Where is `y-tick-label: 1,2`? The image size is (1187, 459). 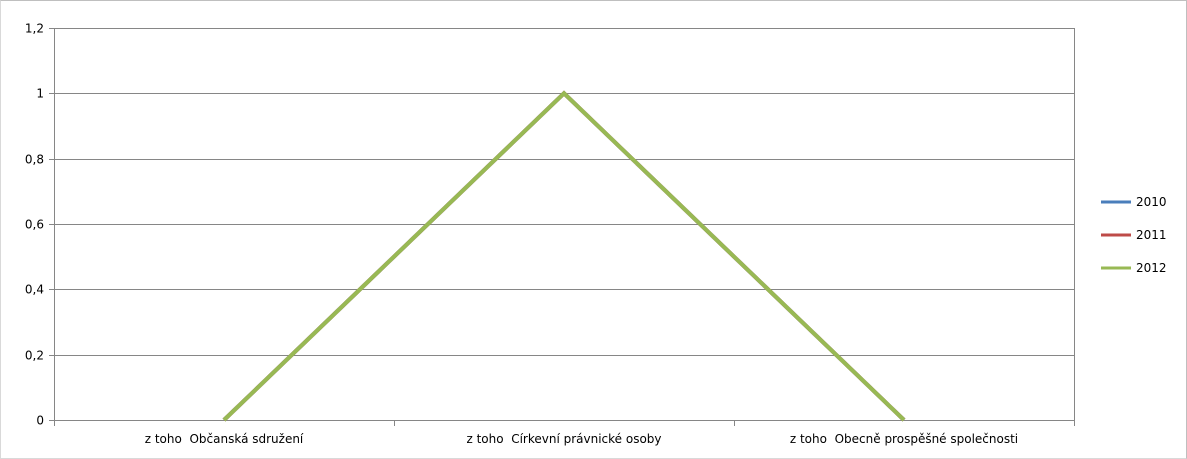 y-tick-label: 1,2 is located at coordinates (34, 29).